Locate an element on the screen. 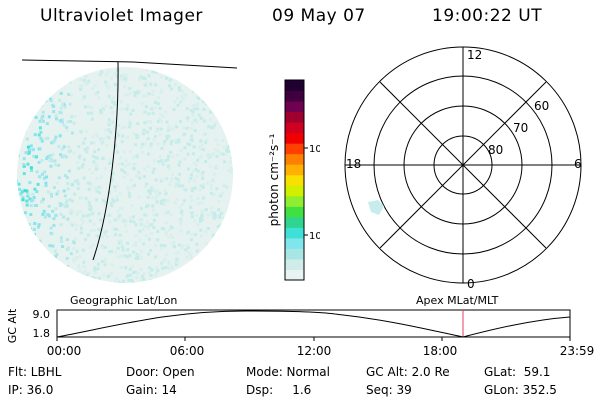  colorbar-unit-label: photon cm⁻²s⁻¹ is located at coordinates (274, 179).